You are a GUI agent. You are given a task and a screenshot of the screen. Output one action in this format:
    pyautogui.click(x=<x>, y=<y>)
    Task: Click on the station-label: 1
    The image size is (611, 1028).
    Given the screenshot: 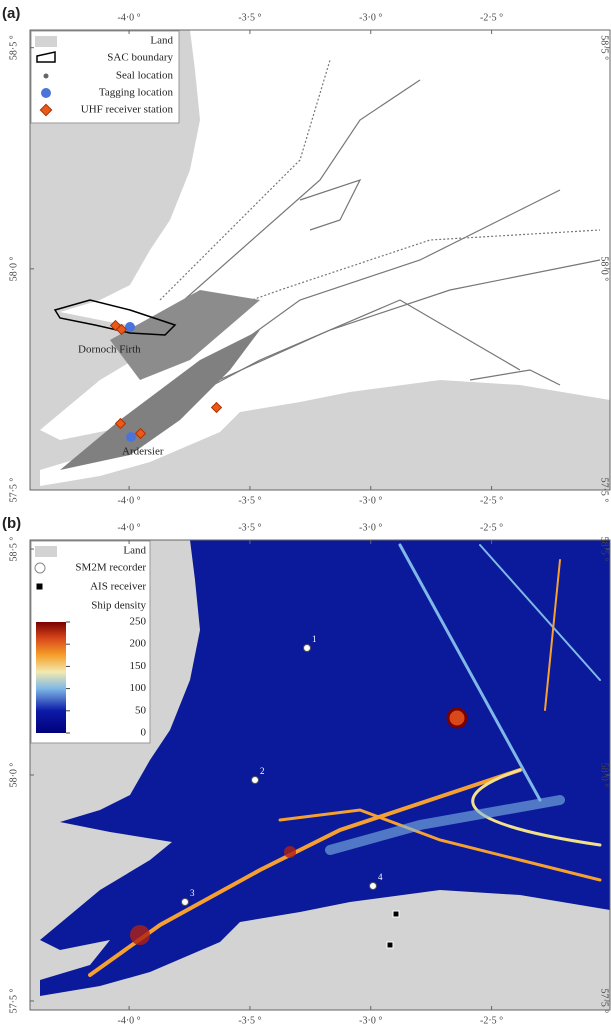 What is the action you would take?
    pyautogui.click(x=314, y=639)
    